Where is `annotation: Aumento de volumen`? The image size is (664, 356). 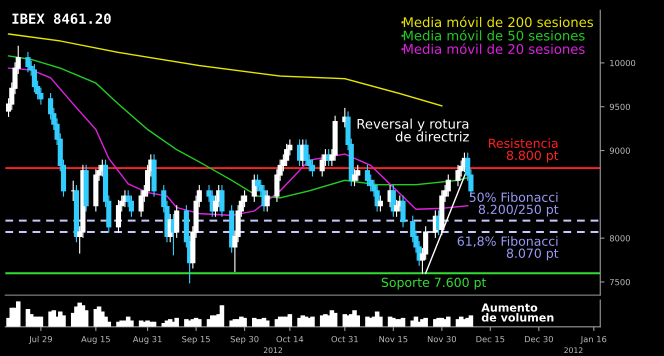 annotation: Aumento de volumen is located at coordinates (517, 312).